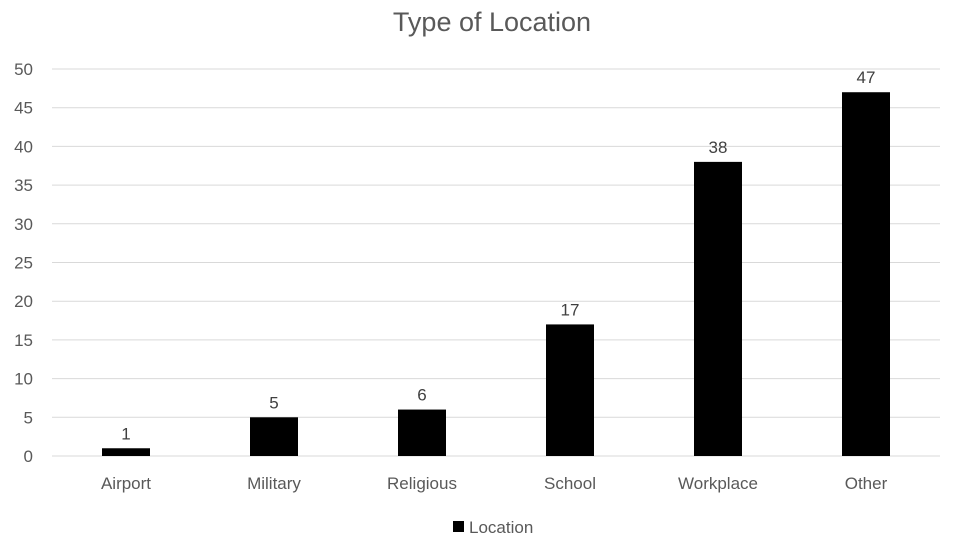 The width and height of the screenshot is (953, 539). I want to click on y-tick-label: 40, so click(23, 146).